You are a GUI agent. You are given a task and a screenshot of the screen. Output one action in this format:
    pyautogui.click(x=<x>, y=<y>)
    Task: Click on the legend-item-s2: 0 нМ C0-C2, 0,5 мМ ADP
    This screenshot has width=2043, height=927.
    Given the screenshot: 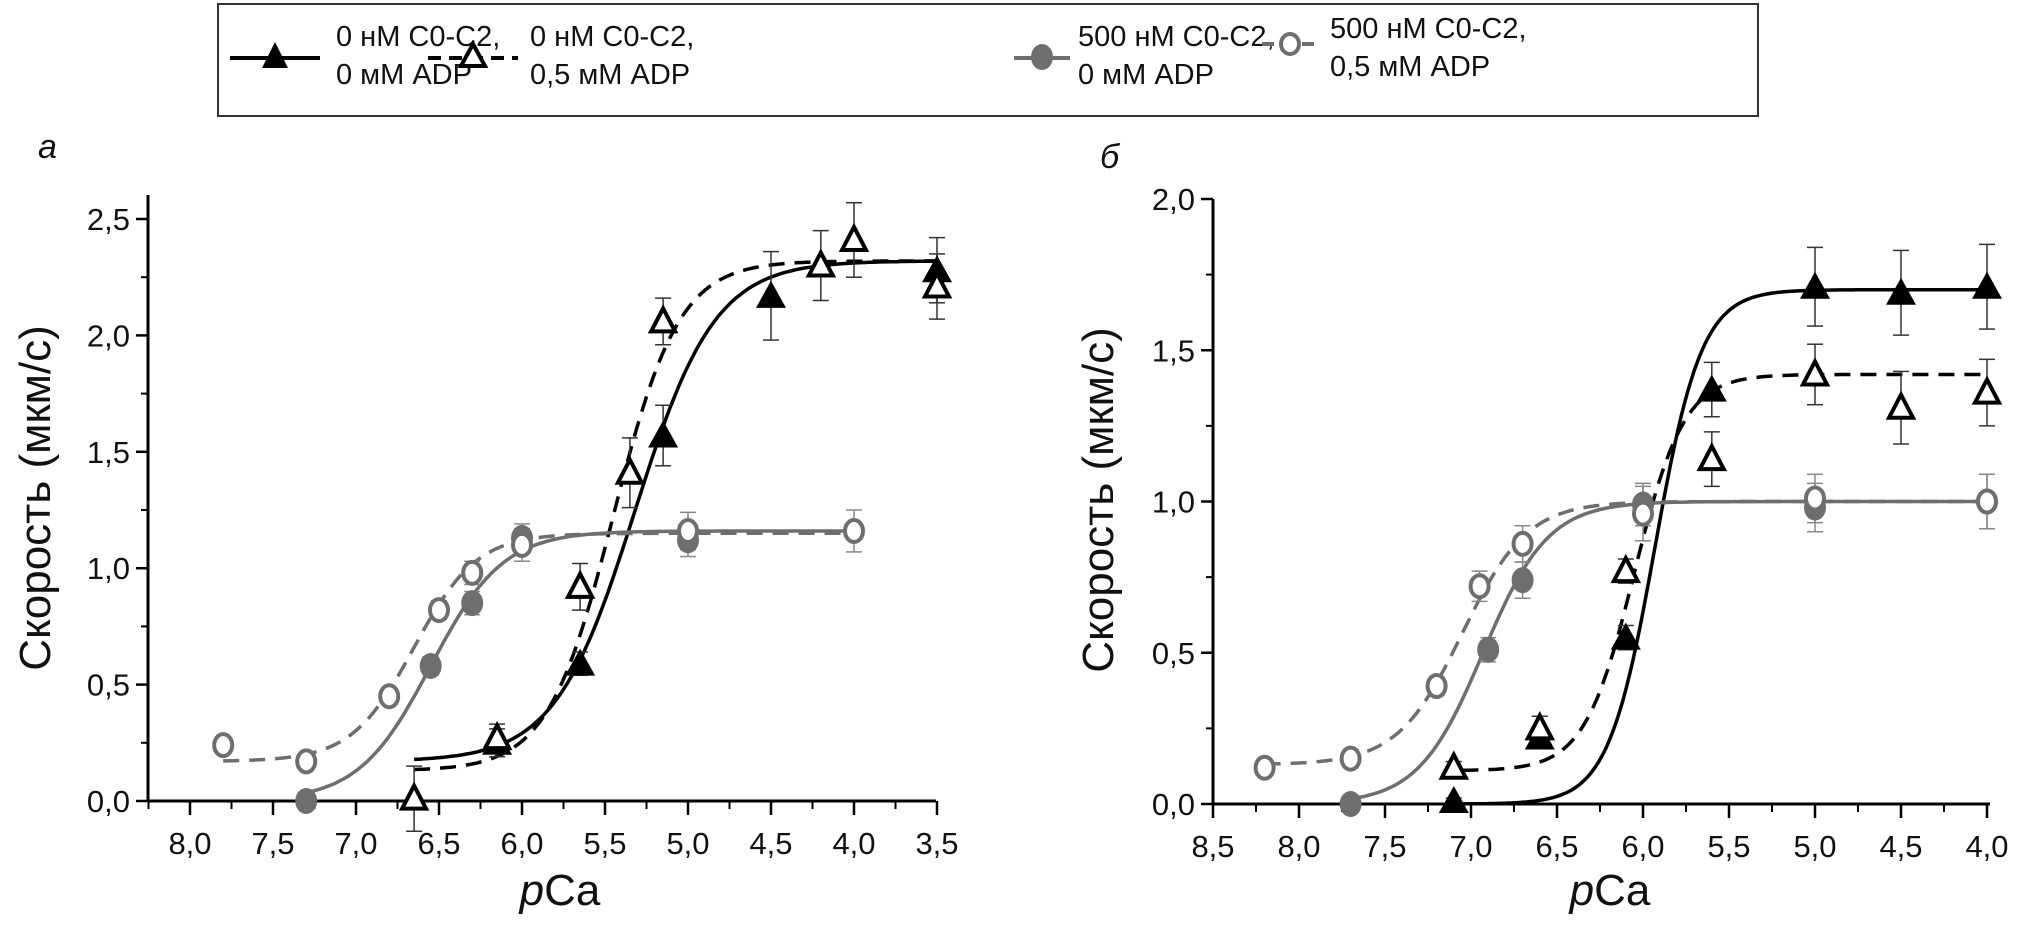 What is the action you would take?
    pyautogui.click(x=561, y=56)
    